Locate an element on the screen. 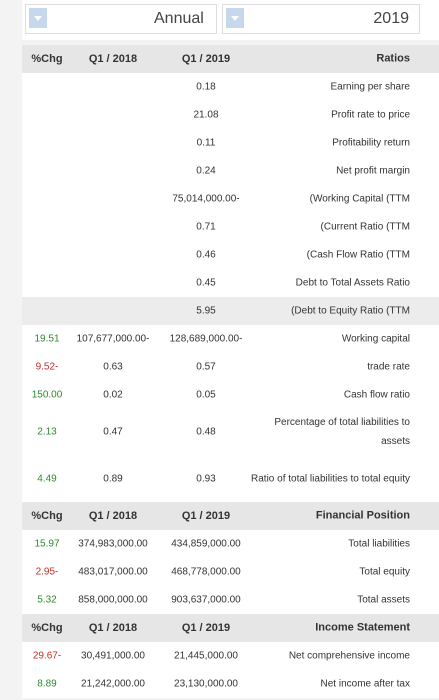  curr-cell: 0.48 is located at coordinates (206, 432).